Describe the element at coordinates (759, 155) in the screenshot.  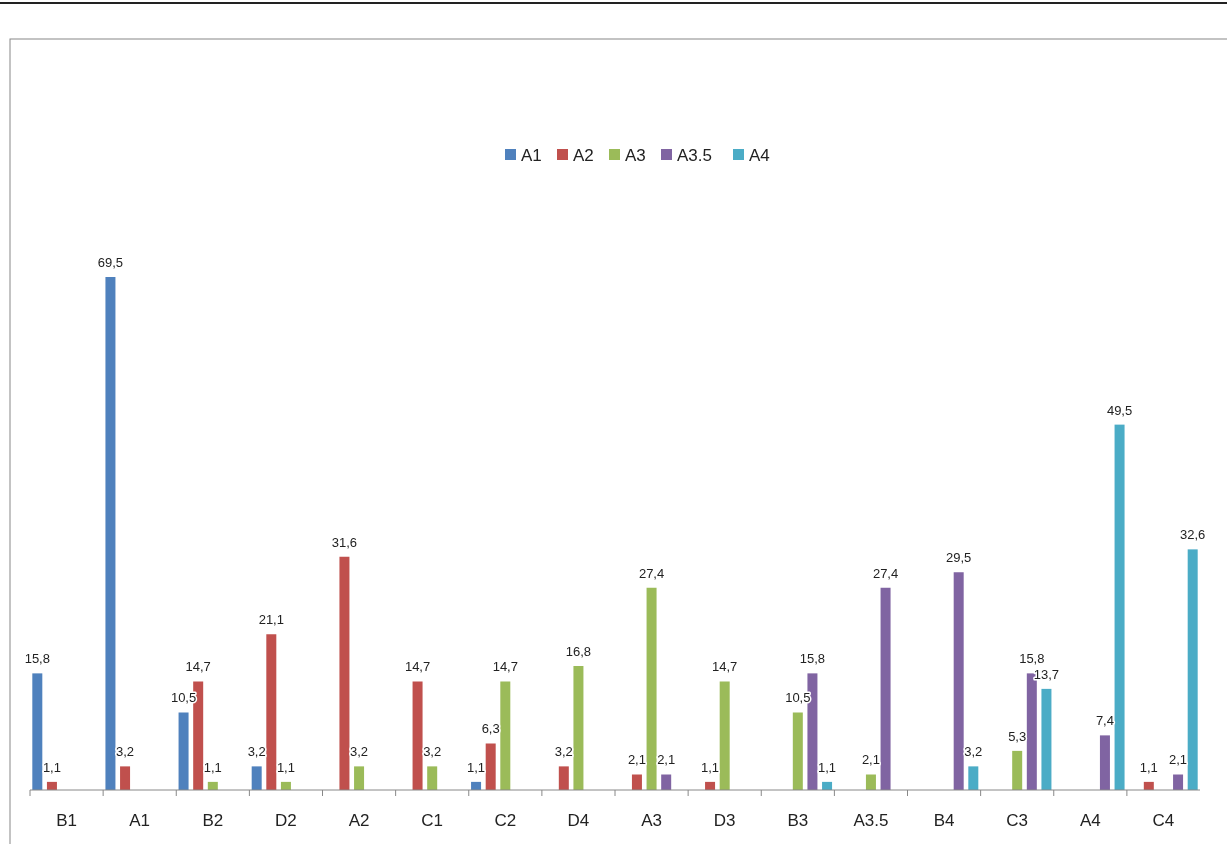
I see `legend-label: A4` at that location.